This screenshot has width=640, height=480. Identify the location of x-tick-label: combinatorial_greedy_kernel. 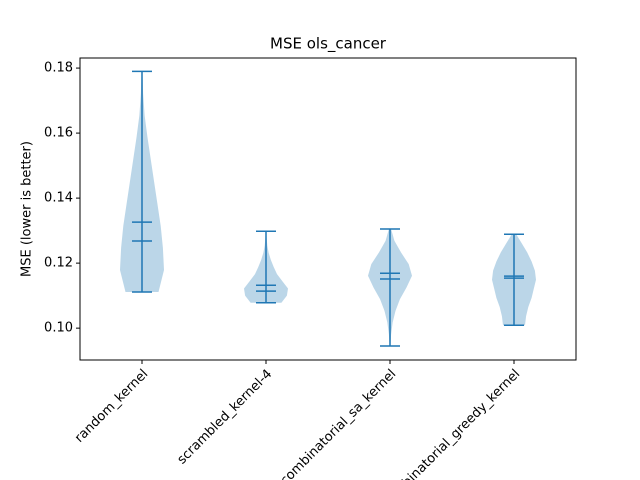
(451, 423).